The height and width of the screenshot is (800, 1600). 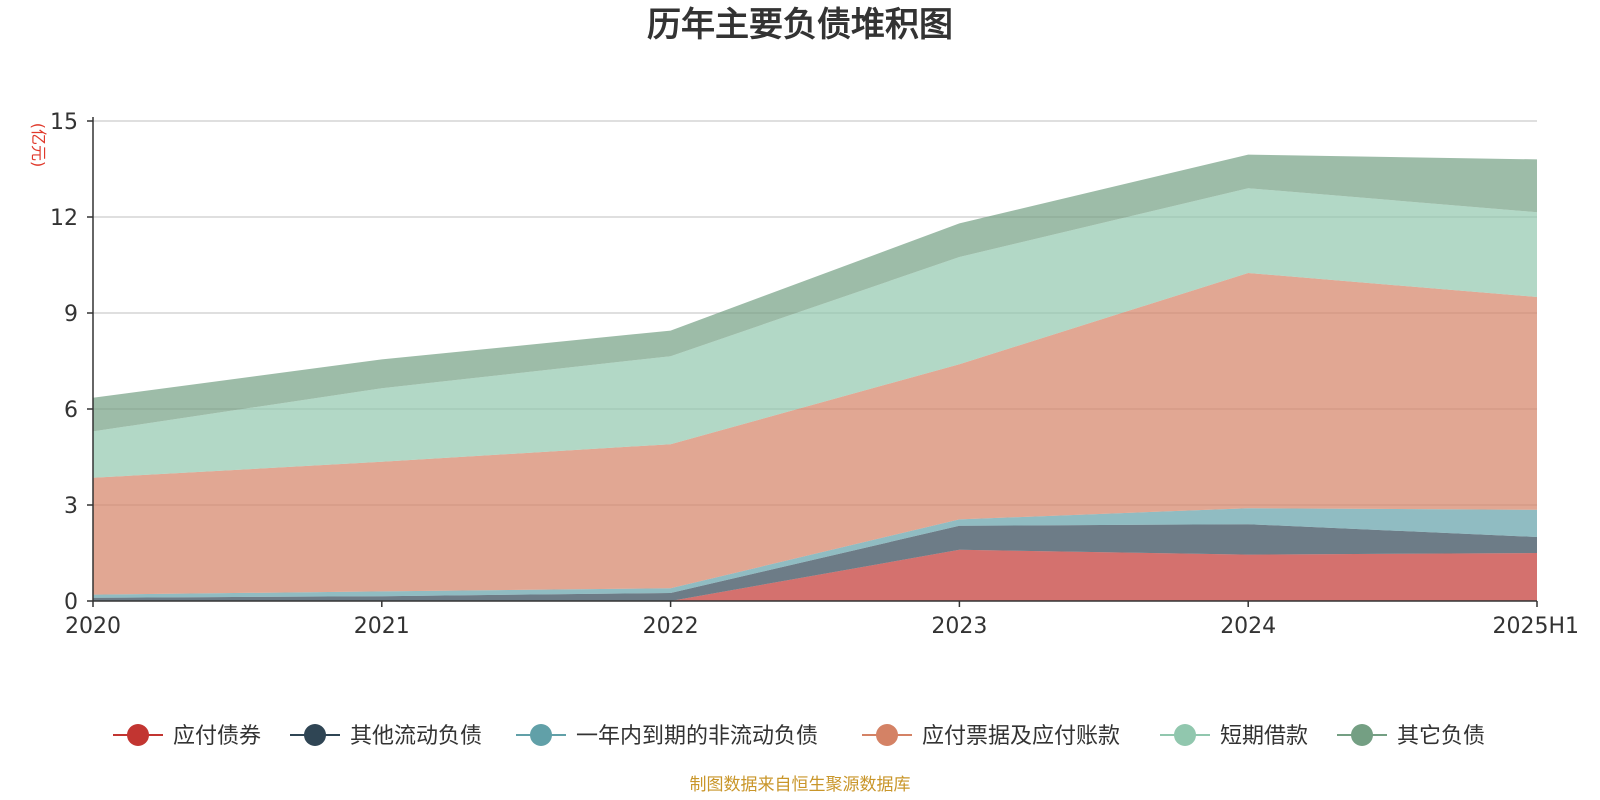 What do you see at coordinates (71, 410) in the screenshot?
I see `y-tick-label: 6` at bounding box center [71, 410].